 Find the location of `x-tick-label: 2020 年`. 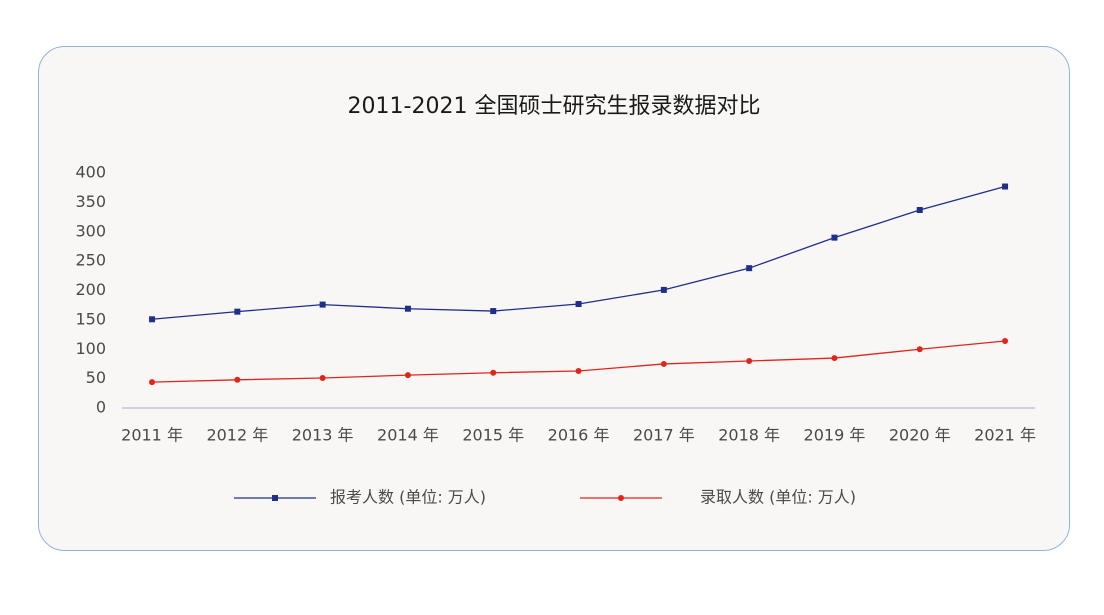

x-tick-label: 2020 年 is located at coordinates (920, 435).